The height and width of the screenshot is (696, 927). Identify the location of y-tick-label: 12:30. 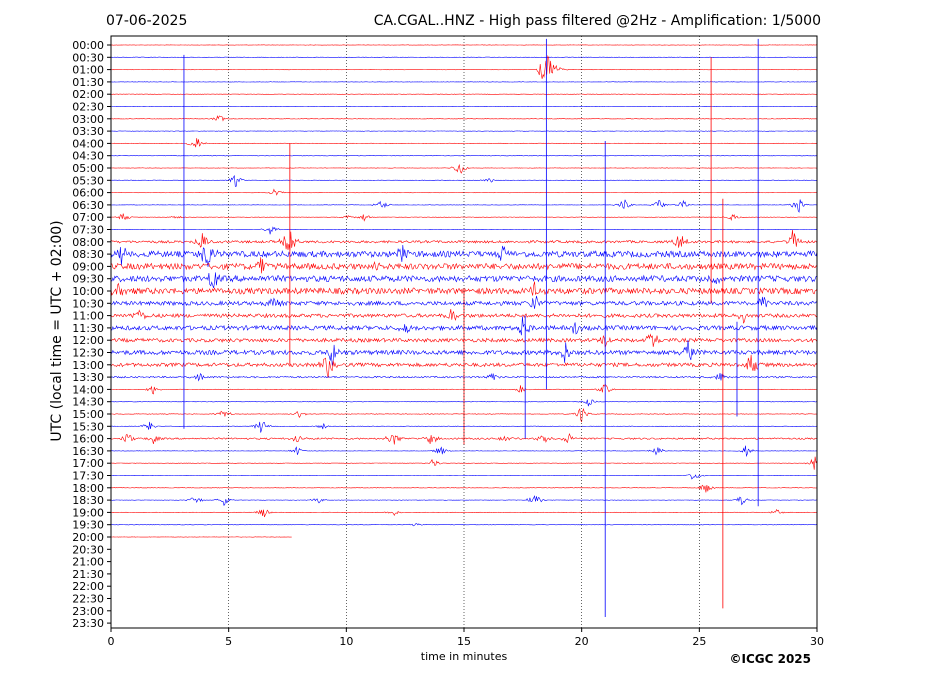
(88, 353).